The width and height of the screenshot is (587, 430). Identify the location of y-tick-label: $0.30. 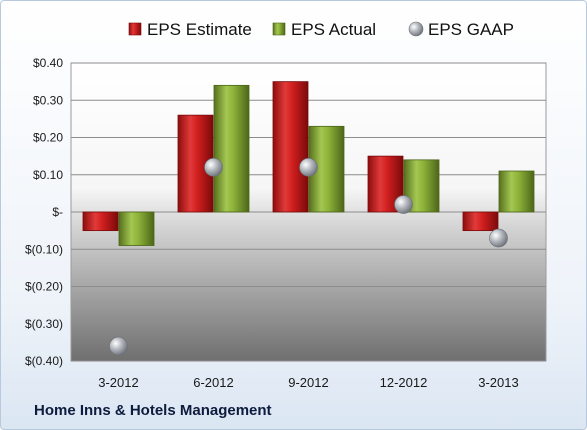
(48, 100).